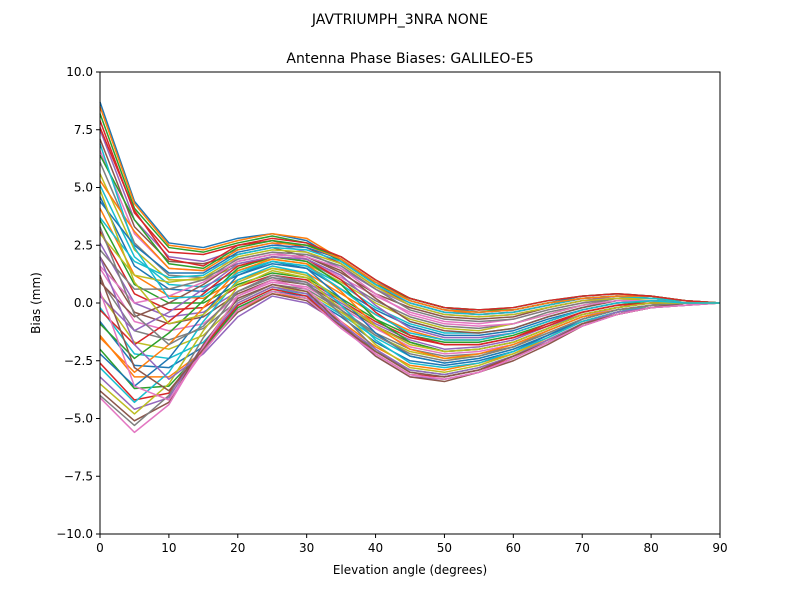 The width and height of the screenshot is (800, 600). I want to click on x-tick-label: 90, so click(719, 548).